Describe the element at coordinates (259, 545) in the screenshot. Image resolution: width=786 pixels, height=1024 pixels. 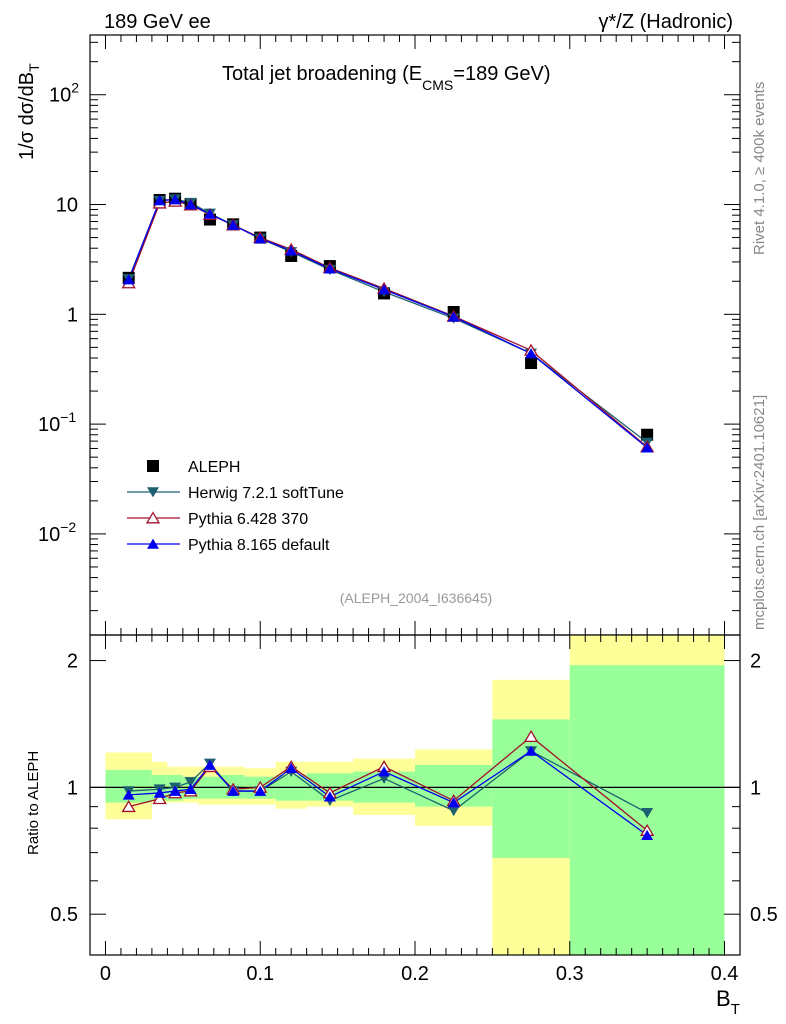
I see `legend-label-pythia8: Pythia 8.165 default` at that location.